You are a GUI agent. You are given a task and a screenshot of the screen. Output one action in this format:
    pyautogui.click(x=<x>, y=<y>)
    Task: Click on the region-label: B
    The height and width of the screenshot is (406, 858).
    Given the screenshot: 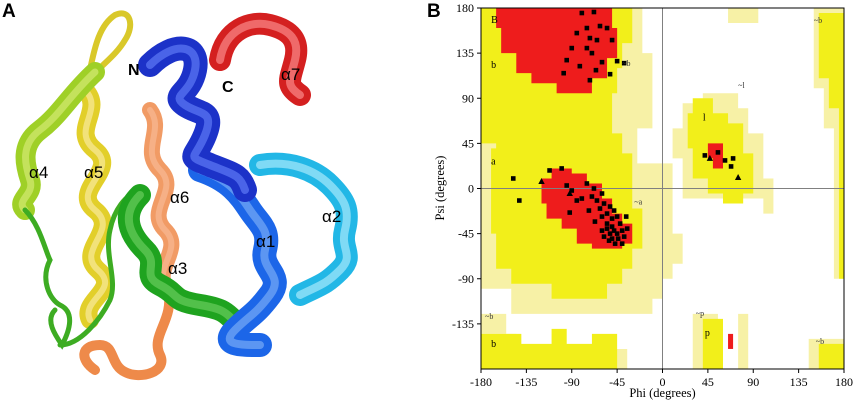 What is the action you would take?
    pyautogui.click(x=494, y=20)
    